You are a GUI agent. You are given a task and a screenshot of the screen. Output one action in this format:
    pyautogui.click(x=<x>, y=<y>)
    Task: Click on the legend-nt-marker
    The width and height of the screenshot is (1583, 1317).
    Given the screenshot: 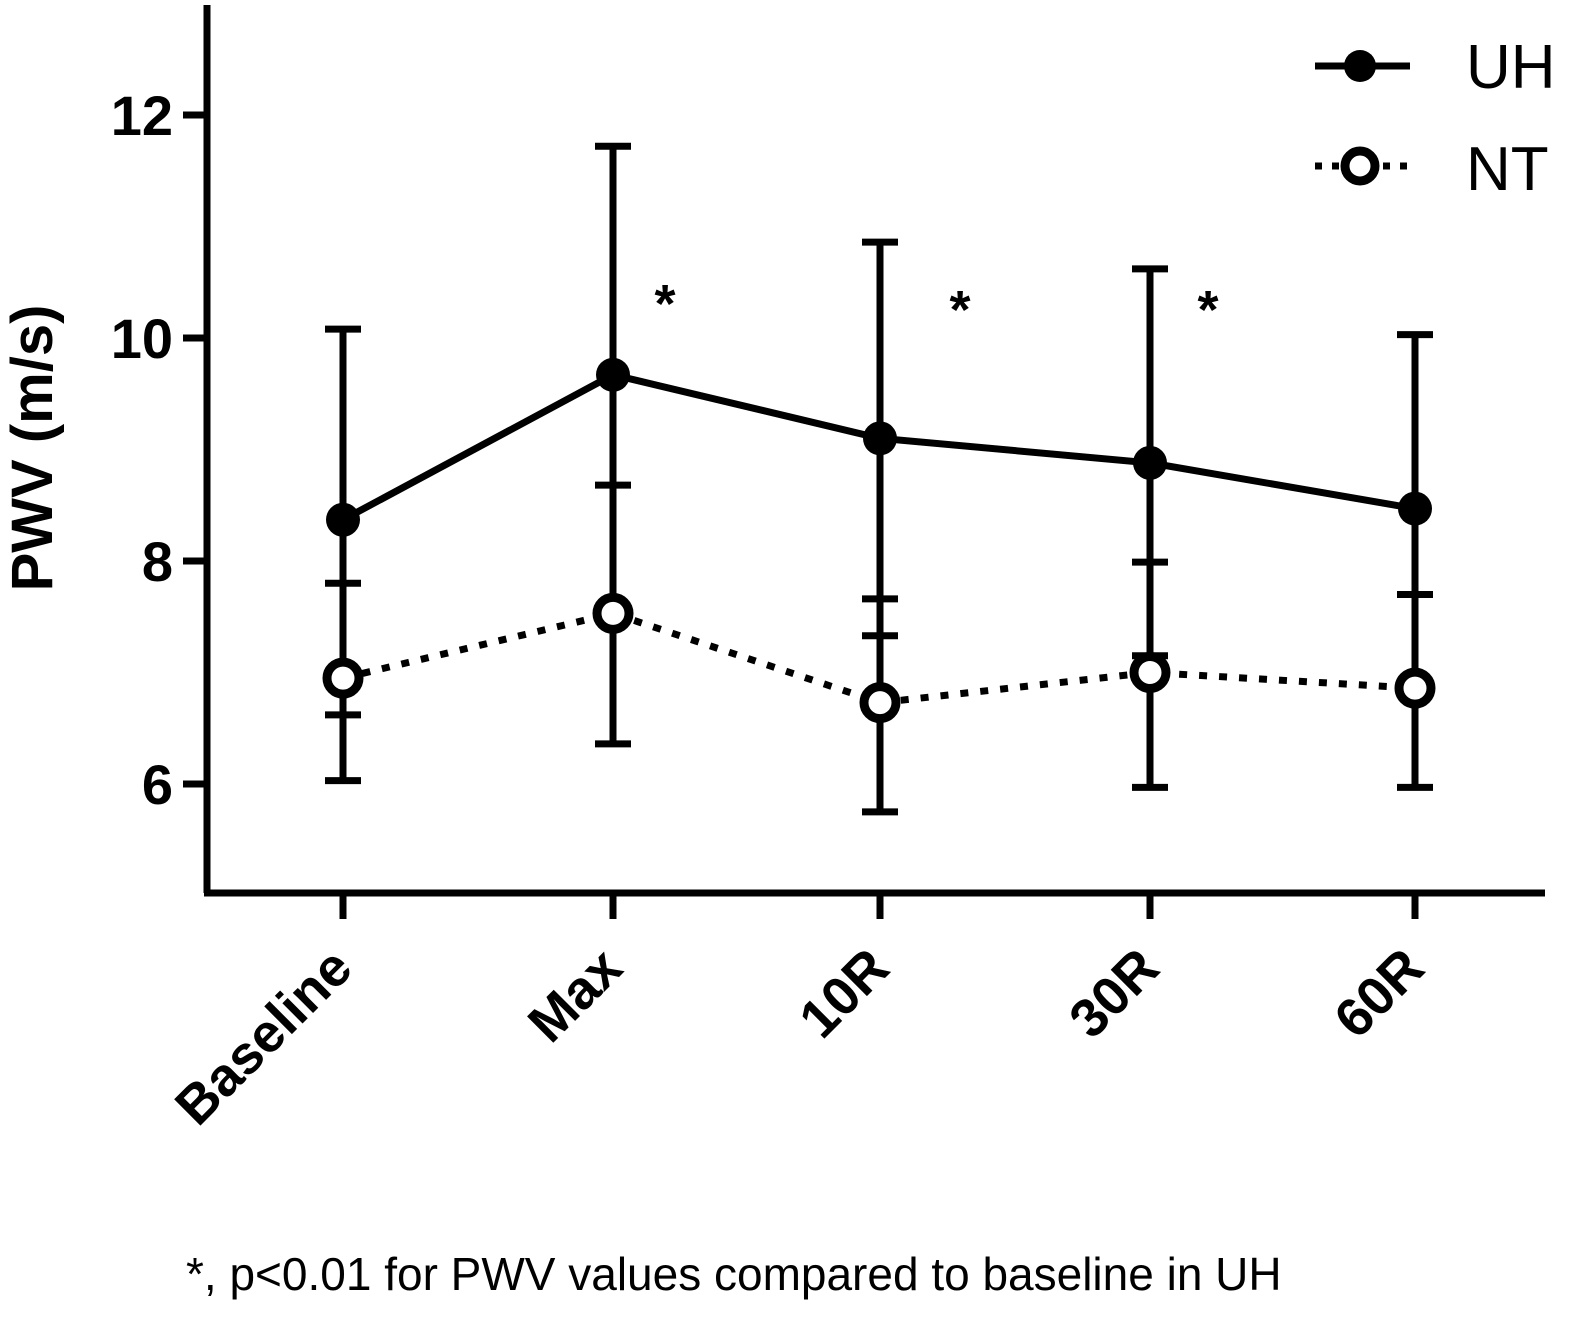 What is the action you would take?
    pyautogui.click(x=1360, y=166)
    